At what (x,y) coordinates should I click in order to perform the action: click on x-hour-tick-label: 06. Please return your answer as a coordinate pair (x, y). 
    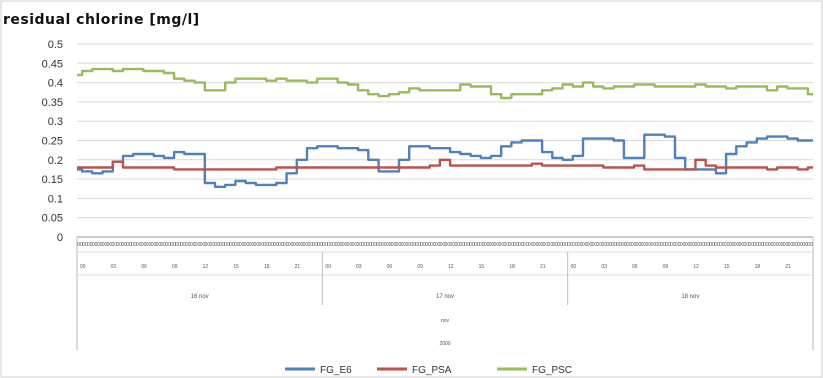
    Looking at the image, I should click on (144, 267).